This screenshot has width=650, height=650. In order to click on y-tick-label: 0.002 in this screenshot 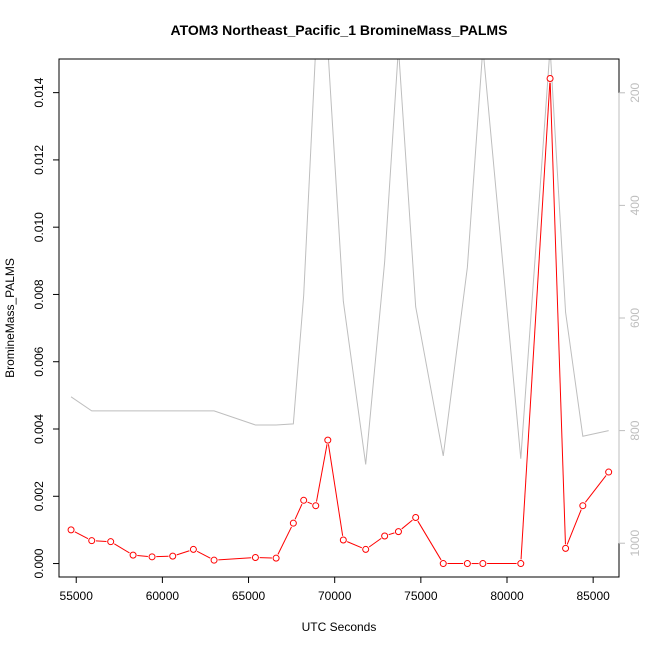, I will do `click(39, 496)`.